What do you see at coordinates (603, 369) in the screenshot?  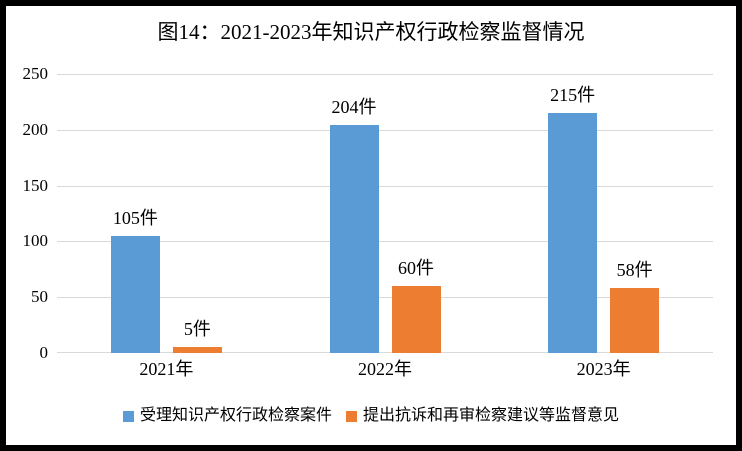 I see `x-axis-category-label: 2023年` at bounding box center [603, 369].